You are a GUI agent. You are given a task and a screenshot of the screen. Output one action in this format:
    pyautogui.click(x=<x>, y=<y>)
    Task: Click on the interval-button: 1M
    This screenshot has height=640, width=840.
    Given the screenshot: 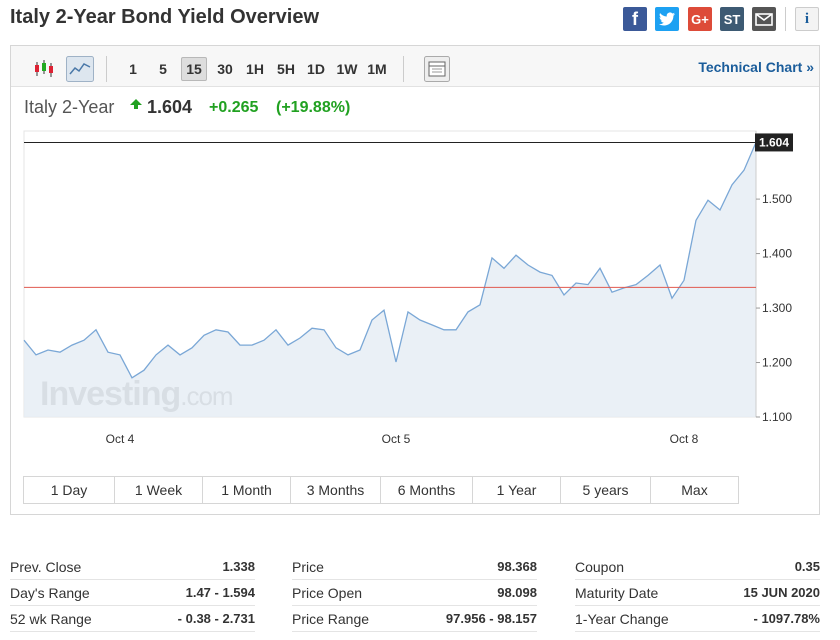 What is the action you would take?
    pyautogui.click(x=377, y=69)
    